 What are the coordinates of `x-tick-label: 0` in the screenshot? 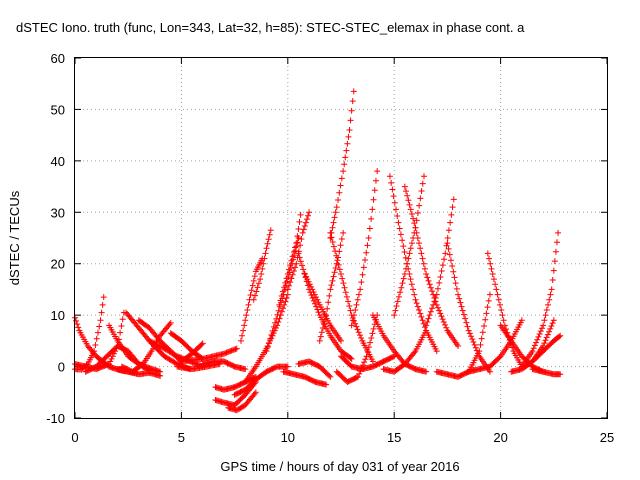 It's located at (74, 437).